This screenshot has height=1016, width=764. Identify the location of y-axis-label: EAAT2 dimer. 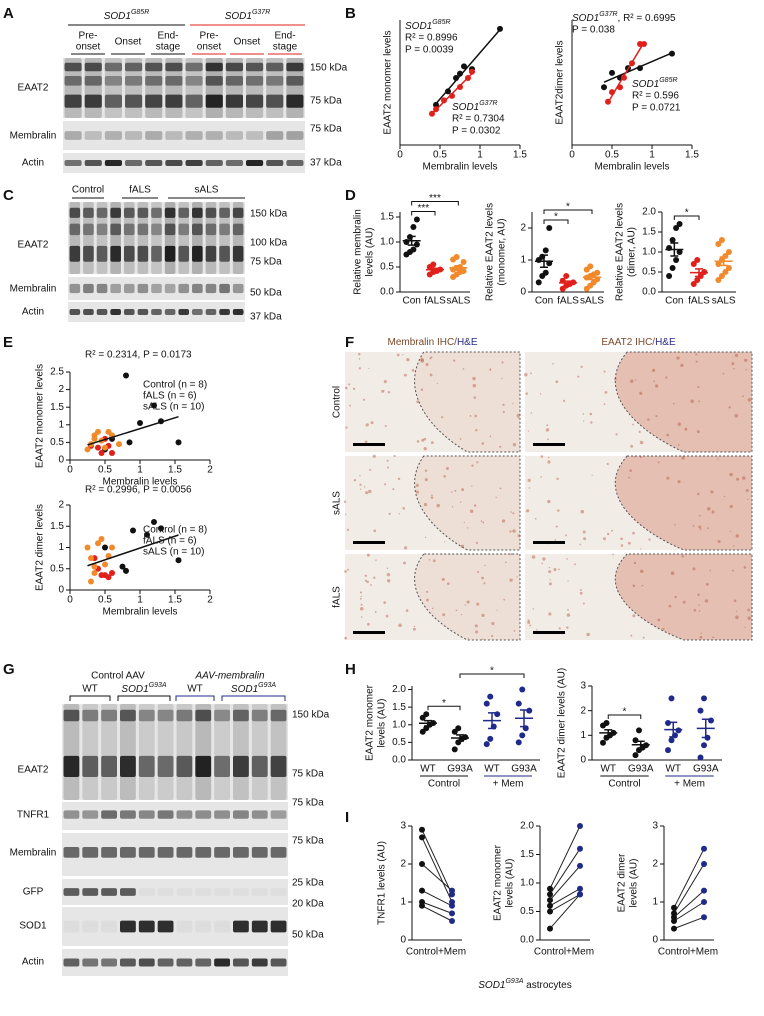
(622, 882).